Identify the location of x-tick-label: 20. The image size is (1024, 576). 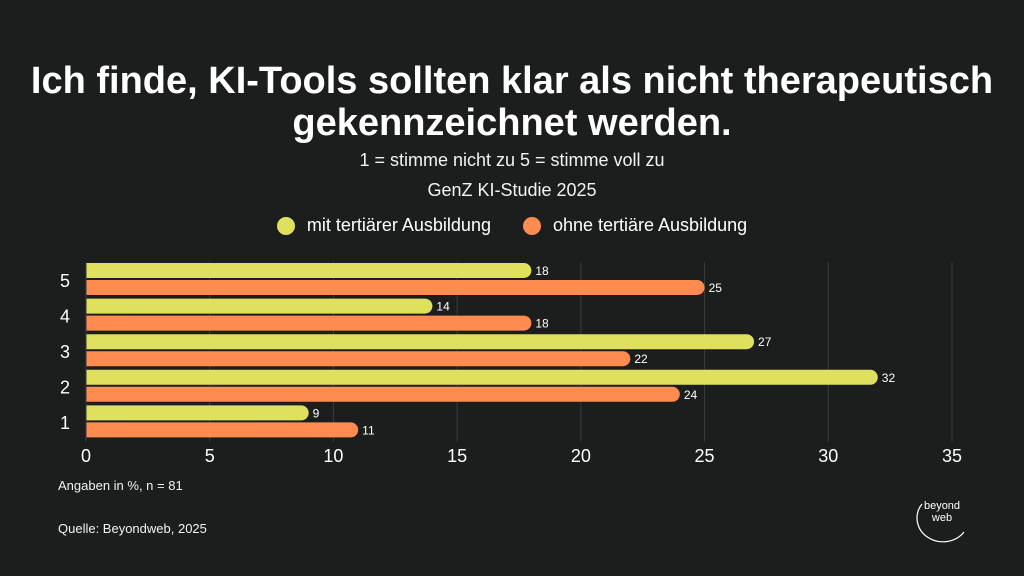
(581, 456).